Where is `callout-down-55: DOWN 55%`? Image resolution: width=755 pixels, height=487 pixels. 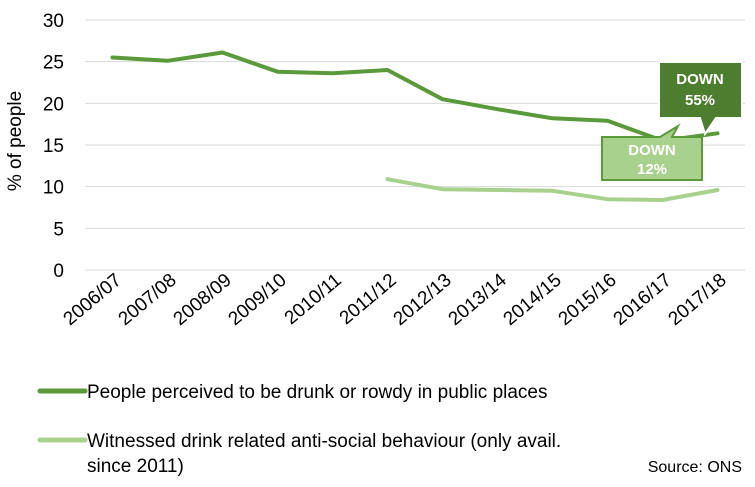
callout-down-55: DOWN 55% is located at coordinates (700, 98).